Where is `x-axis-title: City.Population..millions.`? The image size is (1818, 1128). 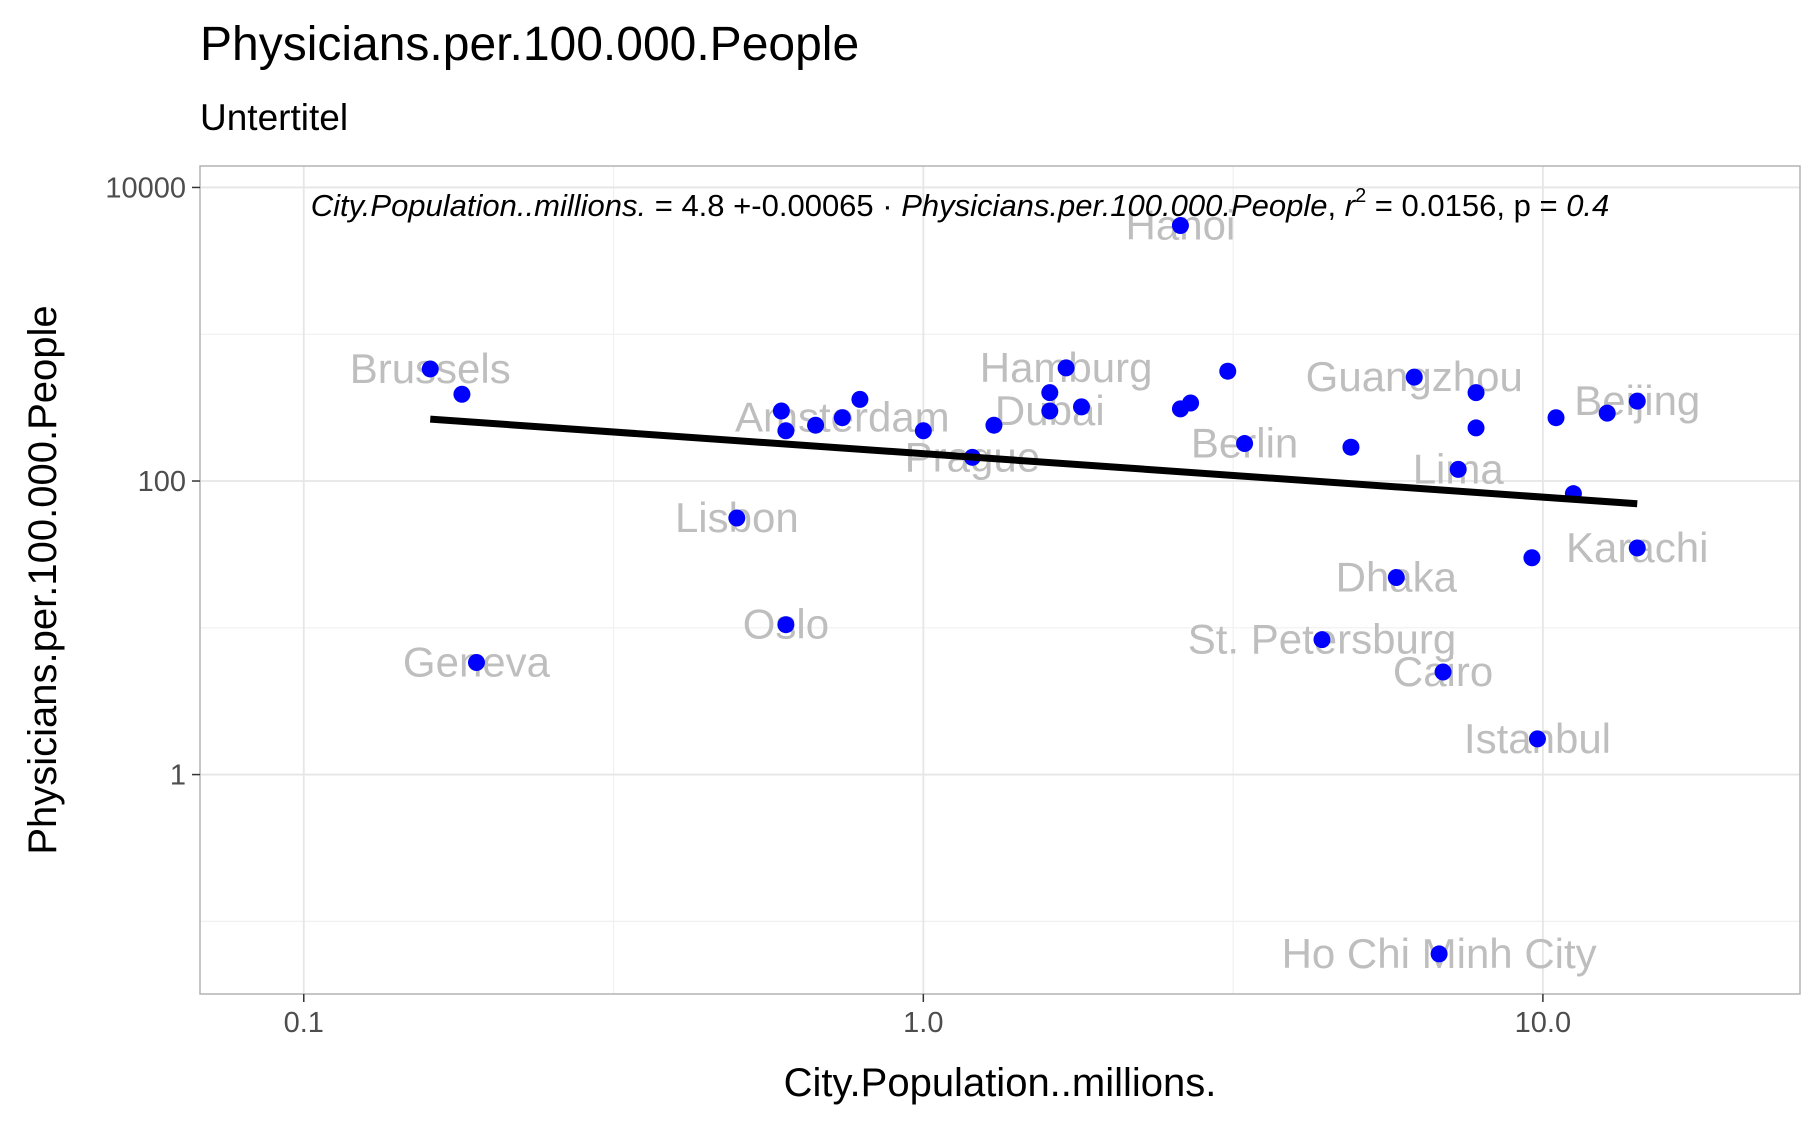
x-axis-title: City.Population..millions. is located at coordinates (1000, 1083).